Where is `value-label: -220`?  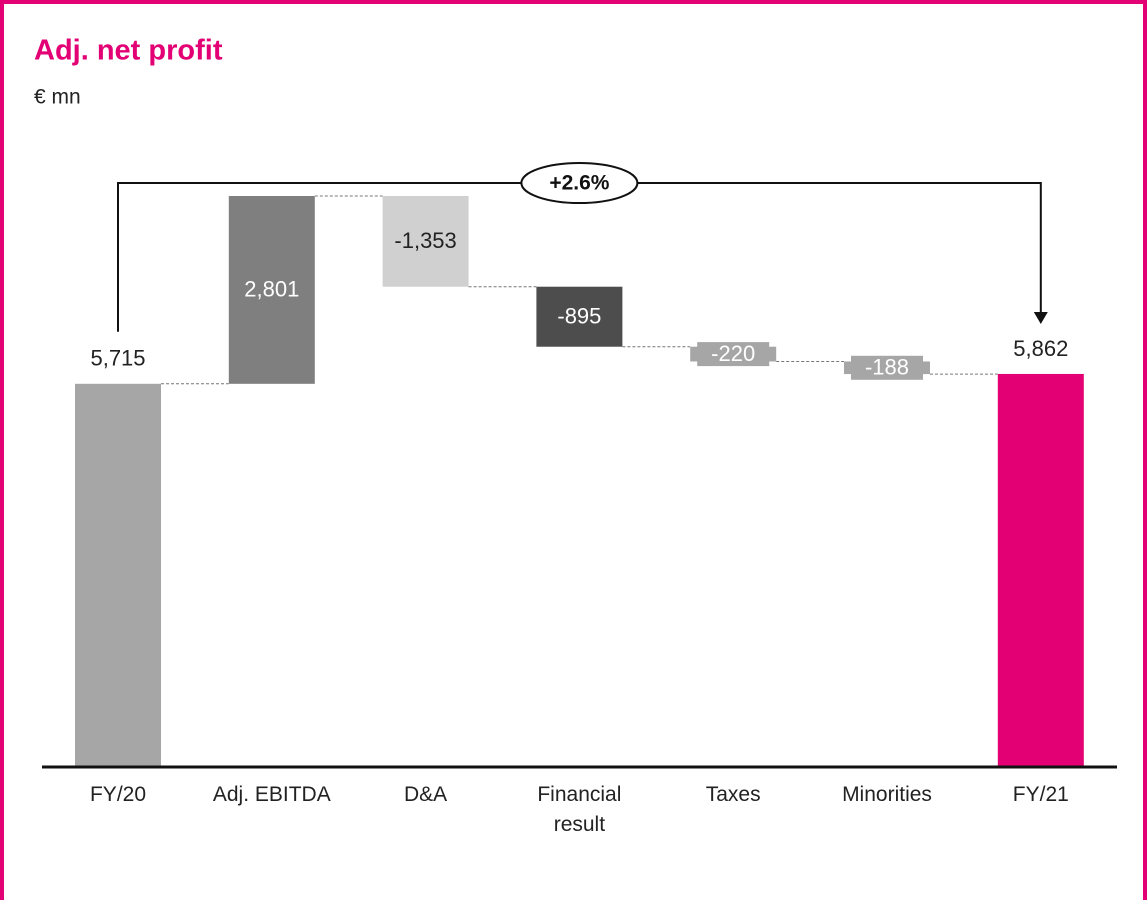
value-label: -220 is located at coordinates (733, 353).